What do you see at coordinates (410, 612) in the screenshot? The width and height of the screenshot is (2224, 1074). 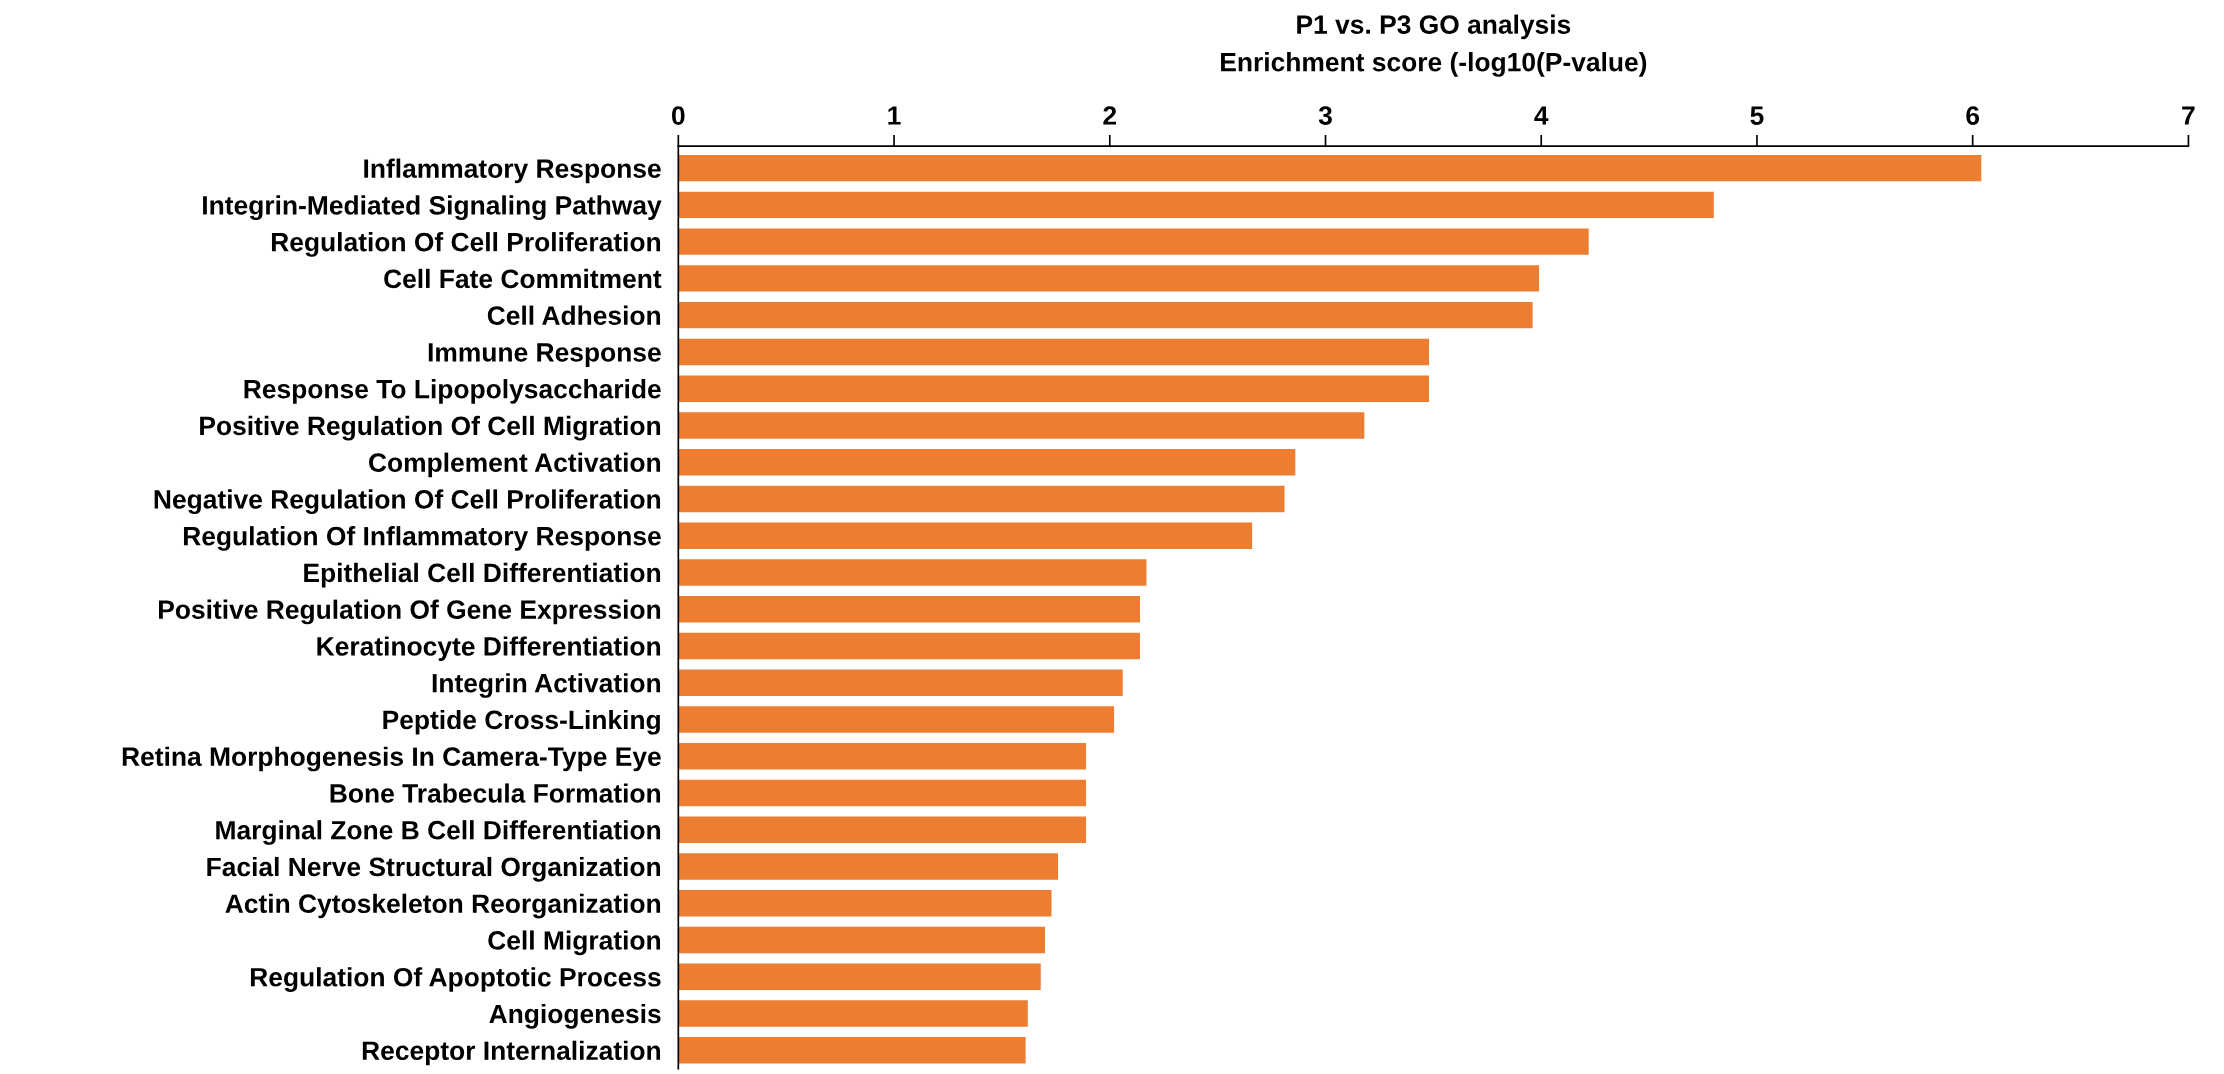 I see `y-tick-label: Positive Regulation Of Gene Expression` at bounding box center [410, 612].